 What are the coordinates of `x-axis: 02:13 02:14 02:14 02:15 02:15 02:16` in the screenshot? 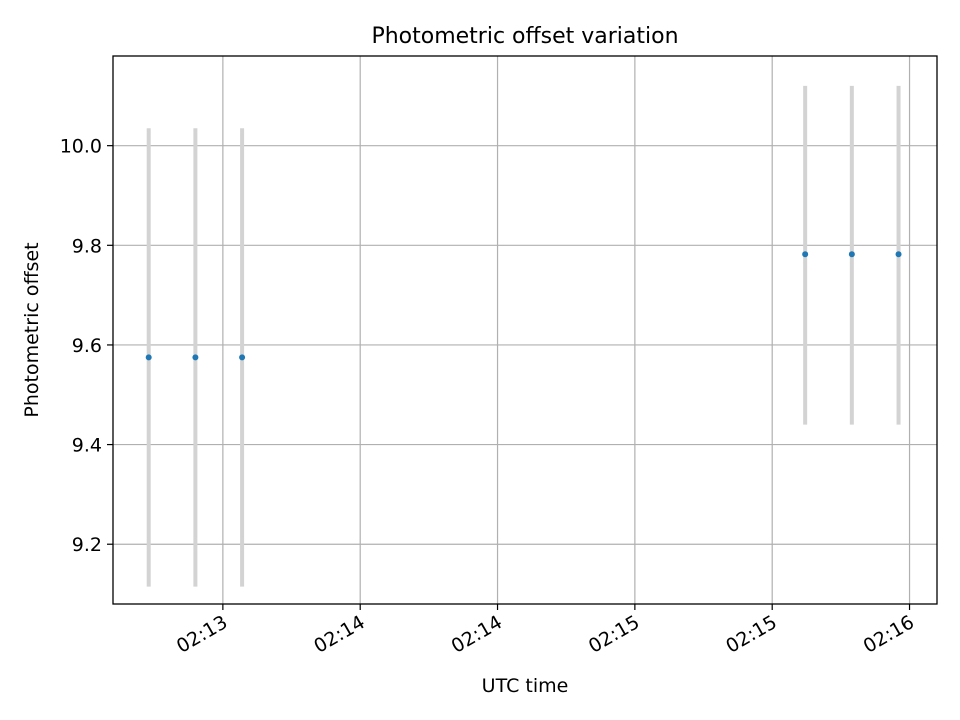 It's located at (545, 631).